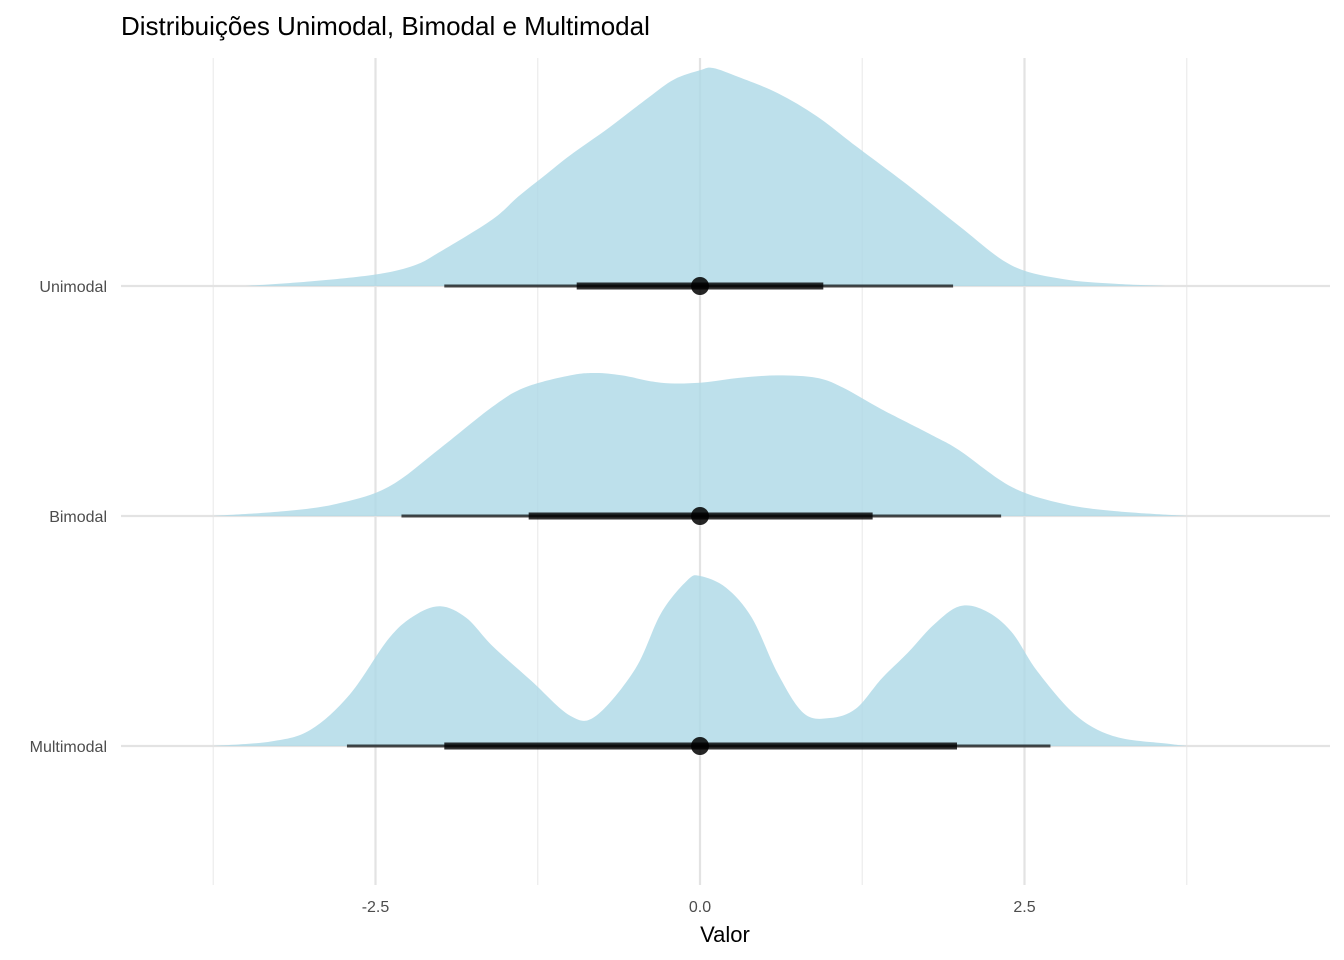 Image resolution: width=1344 pixels, height=960 pixels. I want to click on median-point-multimodal, so click(700, 746).